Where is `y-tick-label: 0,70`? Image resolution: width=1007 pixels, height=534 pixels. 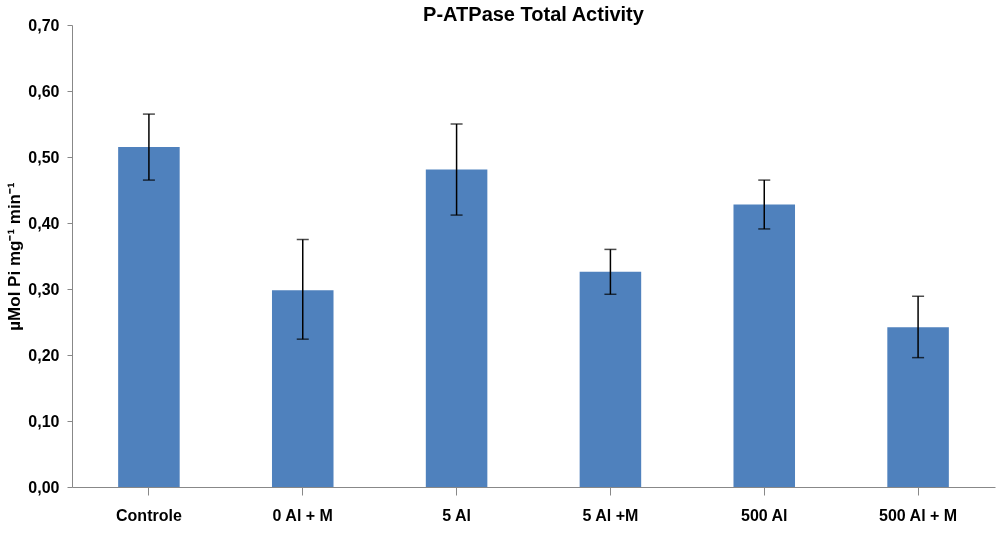
y-tick-label: 0,70 is located at coordinates (44, 25).